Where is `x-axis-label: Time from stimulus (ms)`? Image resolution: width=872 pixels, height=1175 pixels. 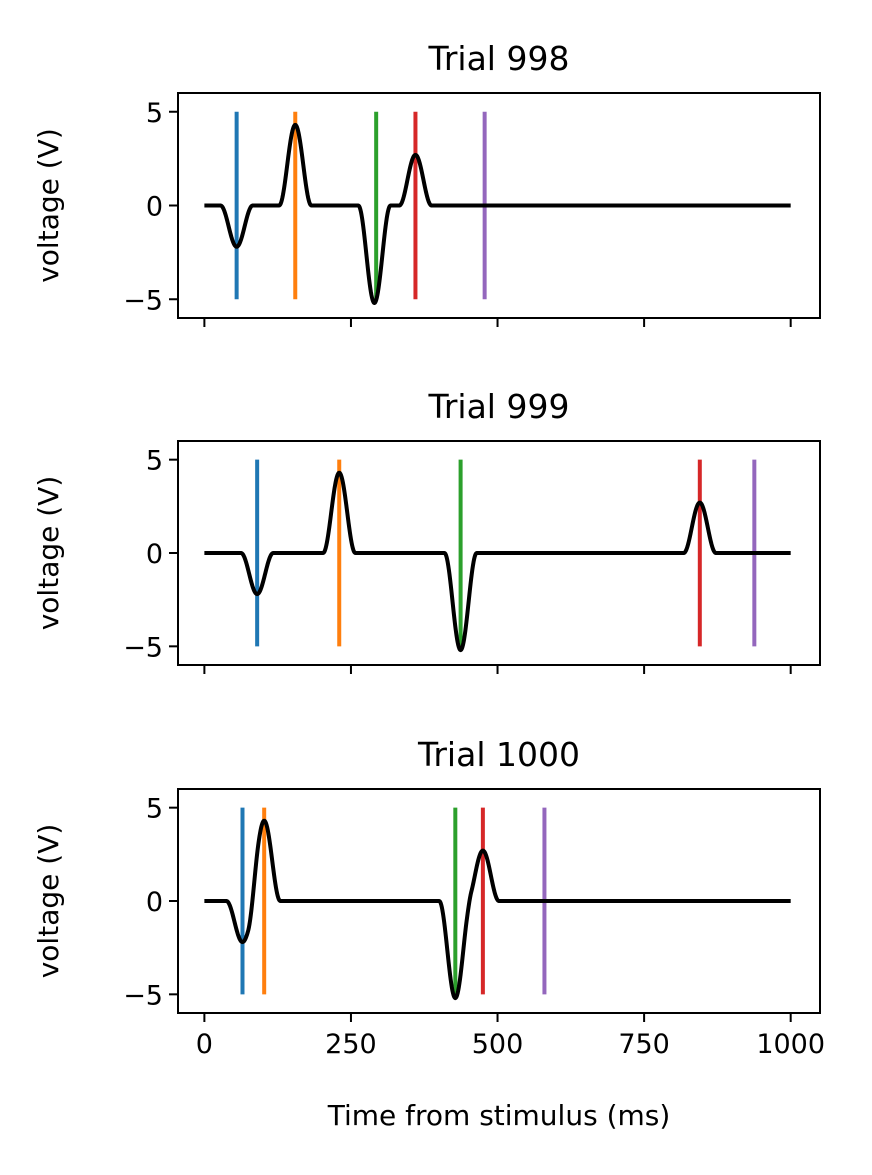
x-axis-label: Time from stimulus (ms) is located at coordinates (499, 1115).